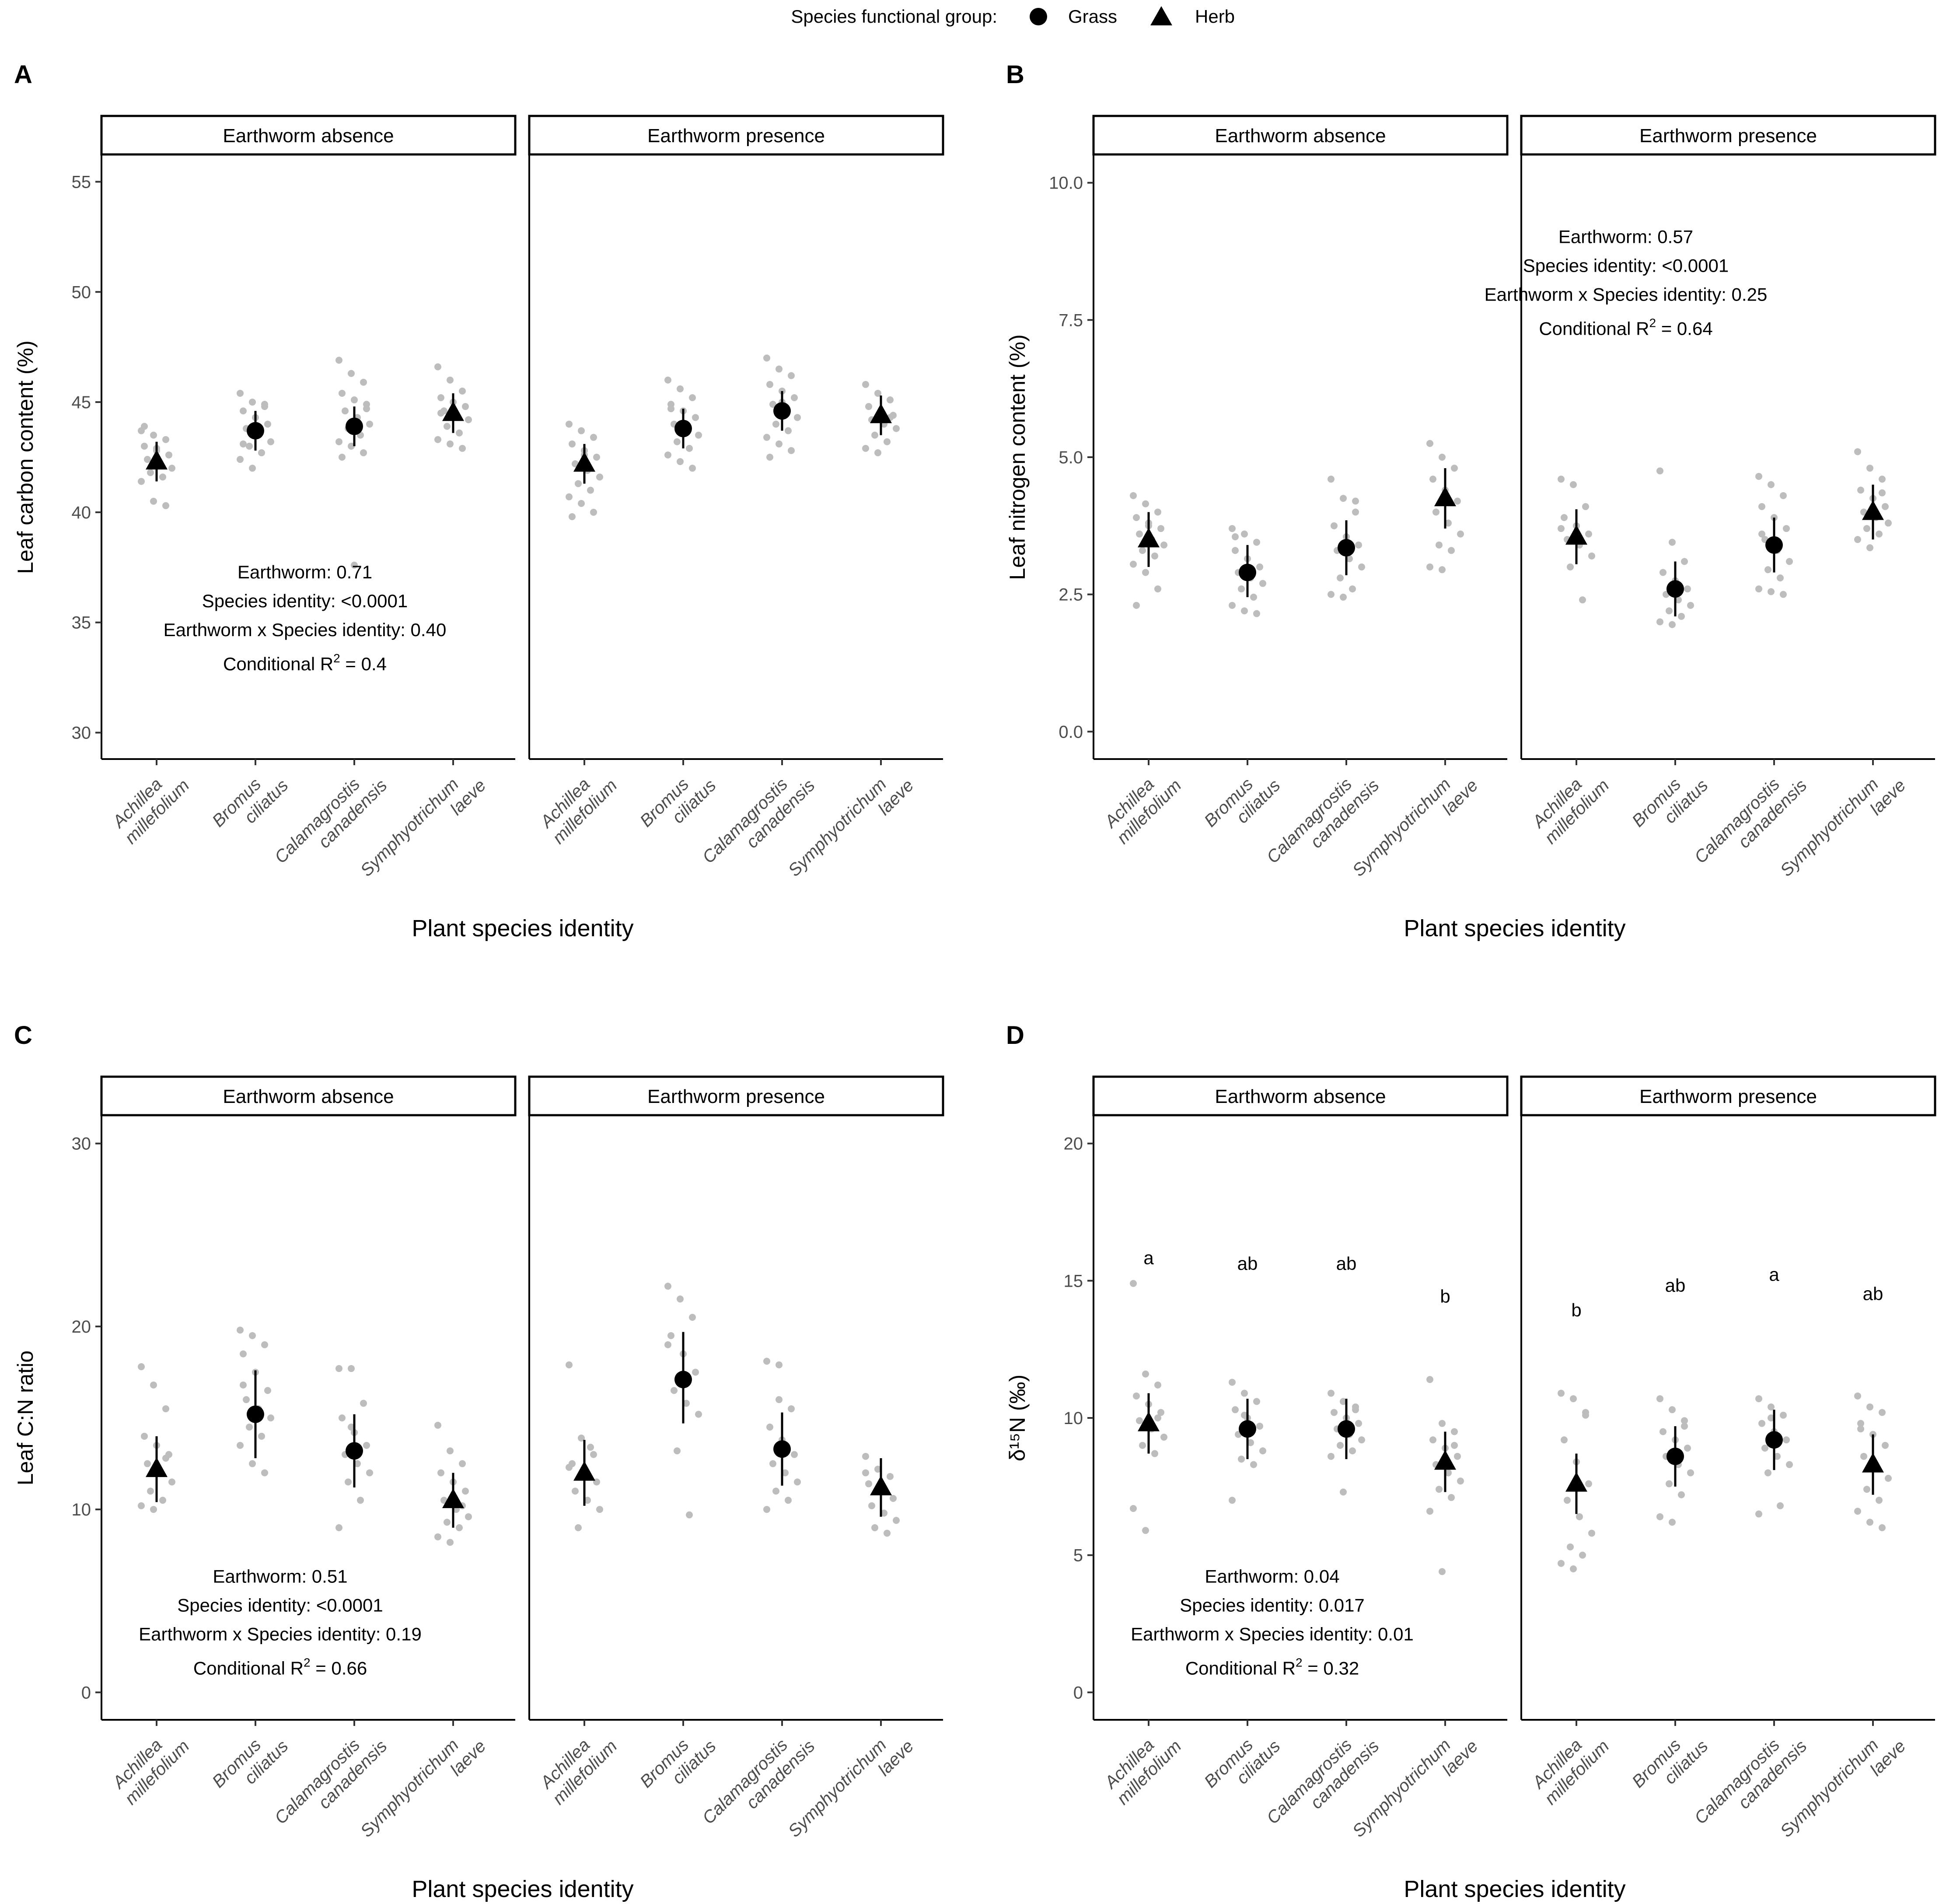  What do you see at coordinates (1445, 1296) in the screenshot?
I see `significance-letter: b` at bounding box center [1445, 1296].